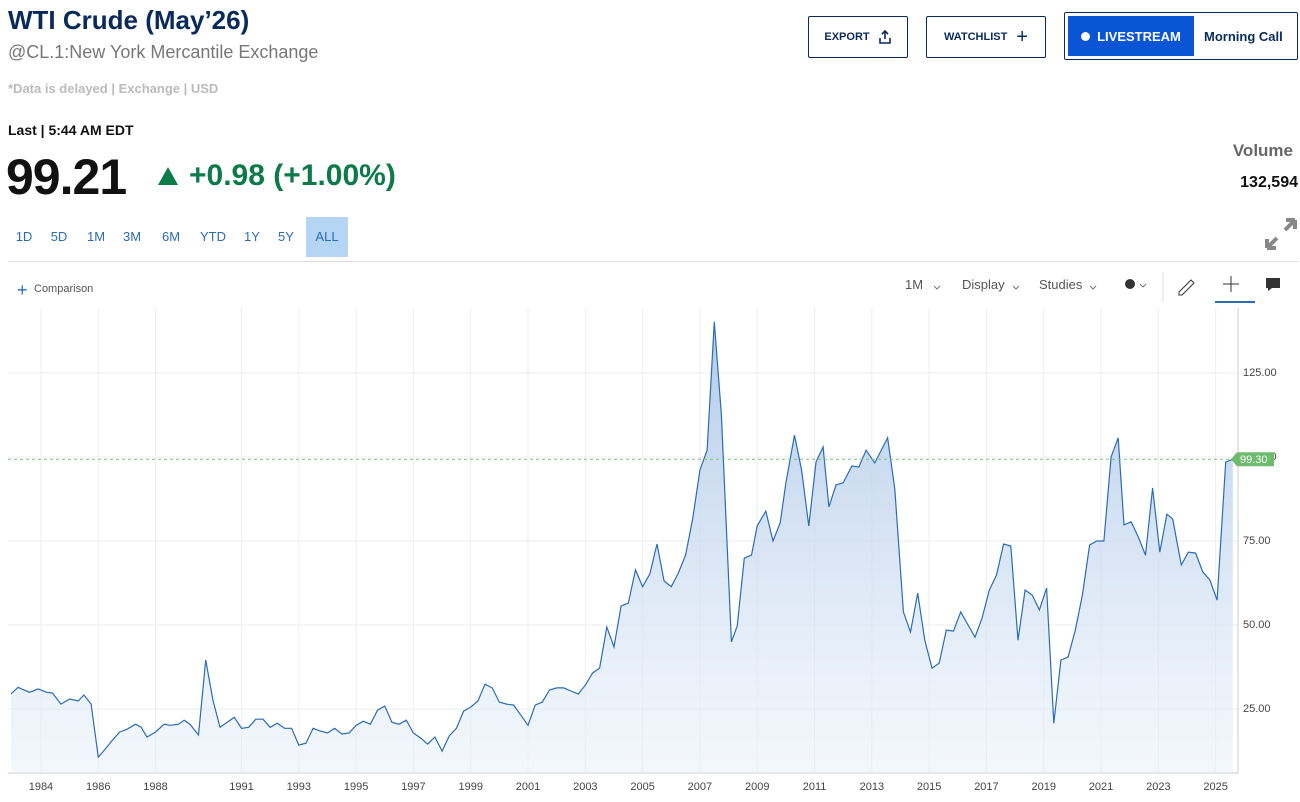  Describe the element at coordinates (213, 236) in the screenshot. I see `range-button: YTD` at that location.